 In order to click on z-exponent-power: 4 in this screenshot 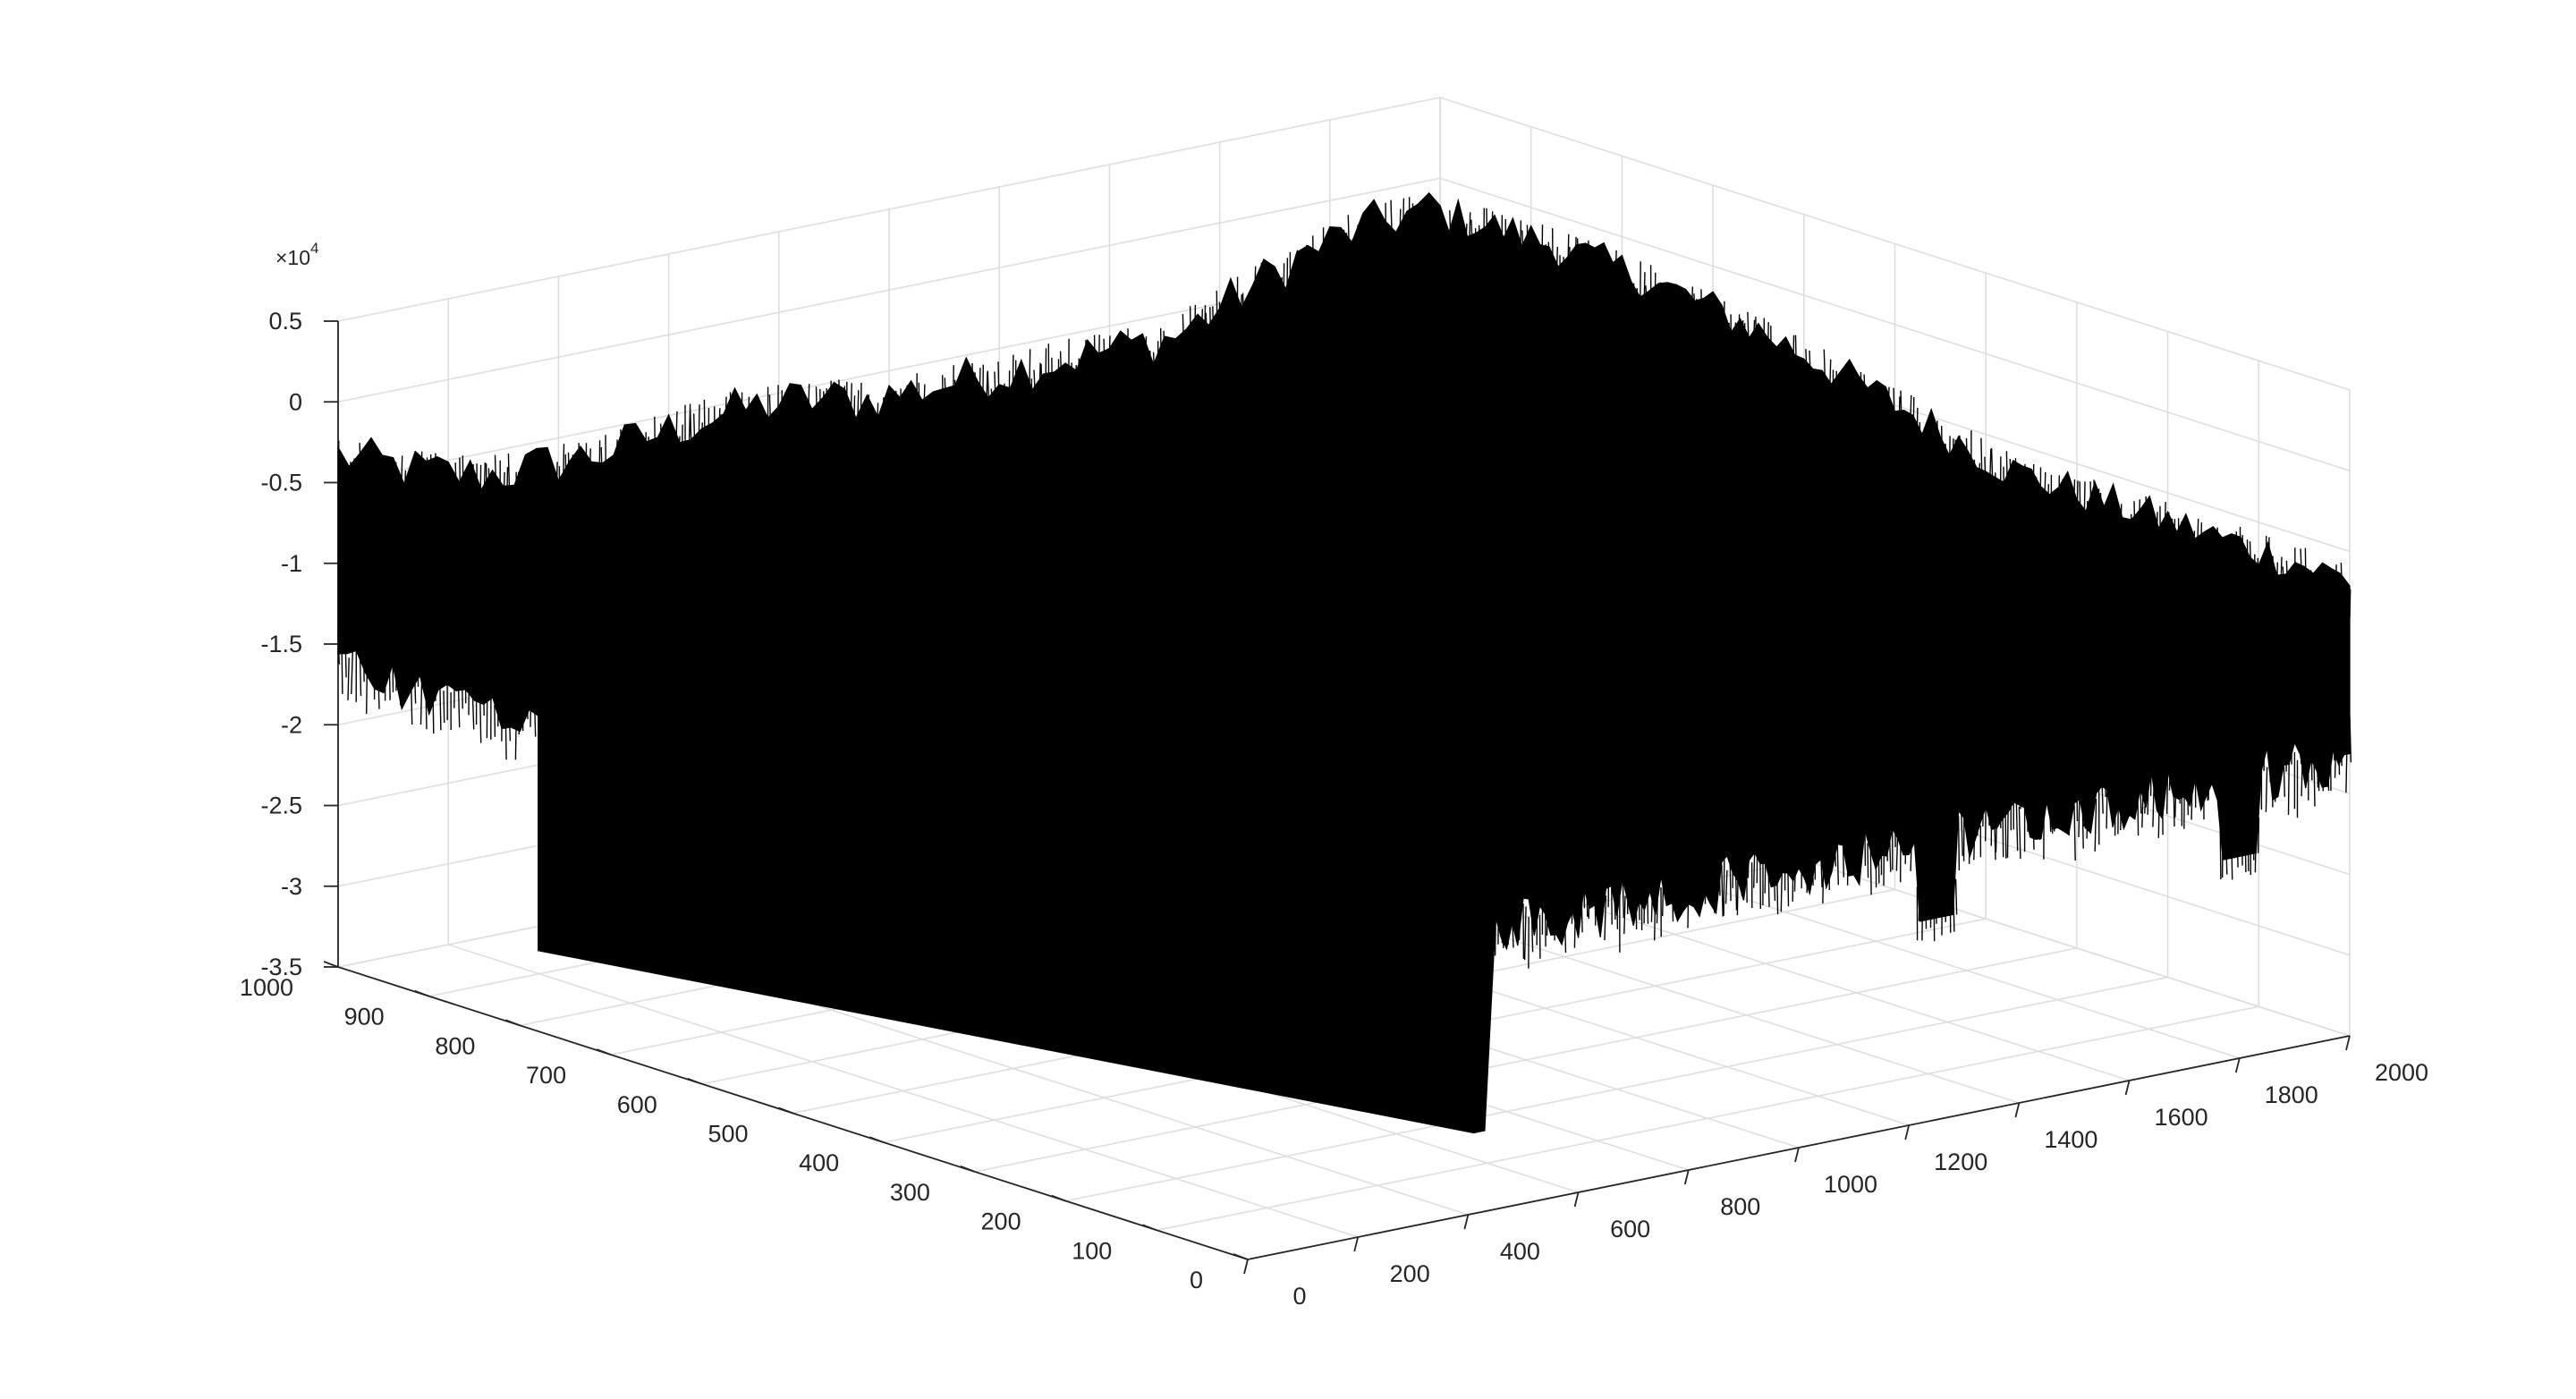, I will do `click(314, 248)`.